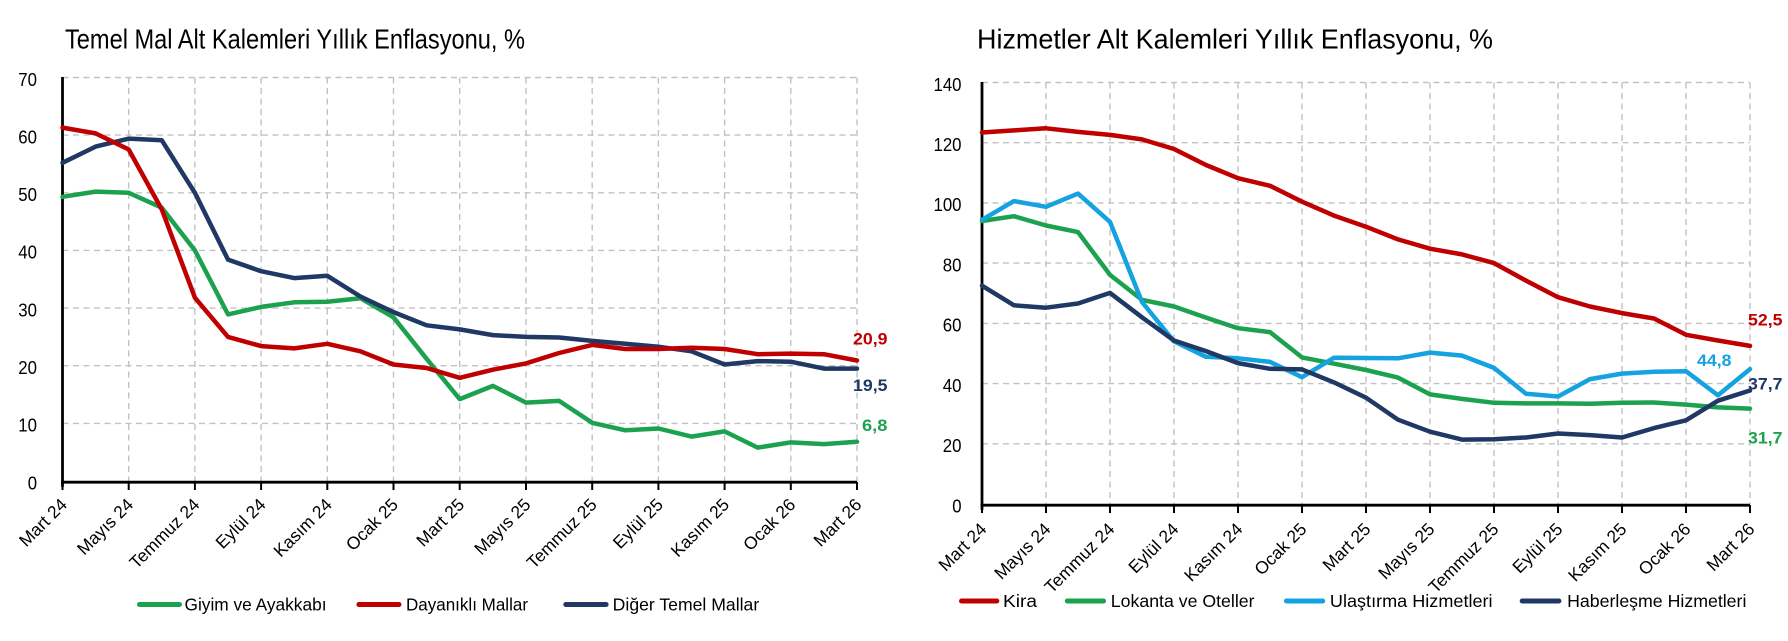 The image size is (1788, 641). Describe the element at coordinates (1183, 601) in the screenshot. I see `svg-text: Lokanta ve Oteller` at that location.